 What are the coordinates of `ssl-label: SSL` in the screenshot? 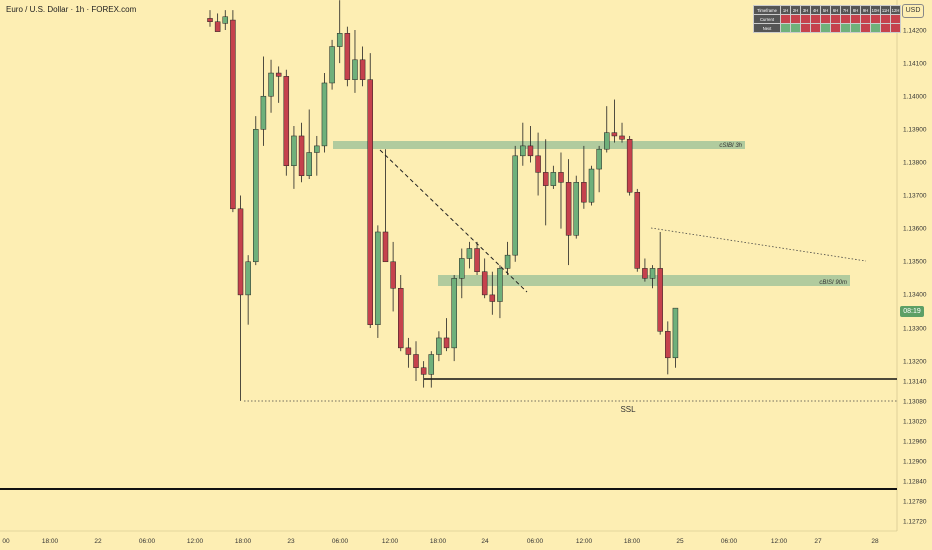 It's located at (628, 409).